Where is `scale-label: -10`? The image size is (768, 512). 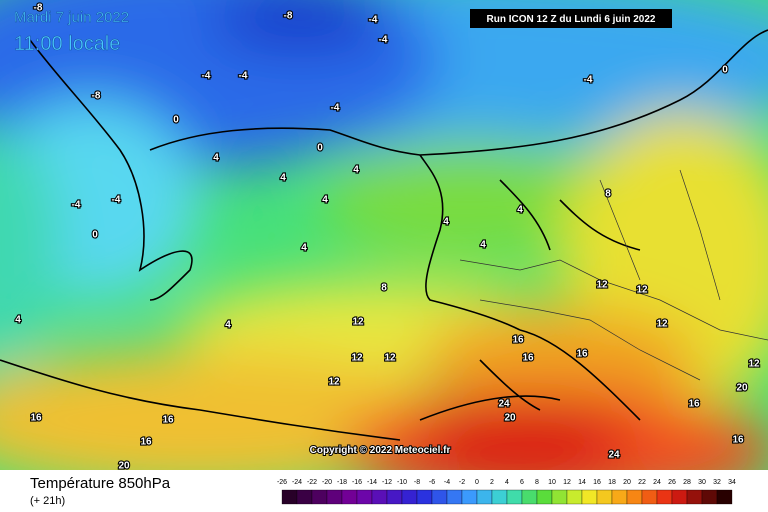
scale-label: -10 is located at coordinates (402, 482).